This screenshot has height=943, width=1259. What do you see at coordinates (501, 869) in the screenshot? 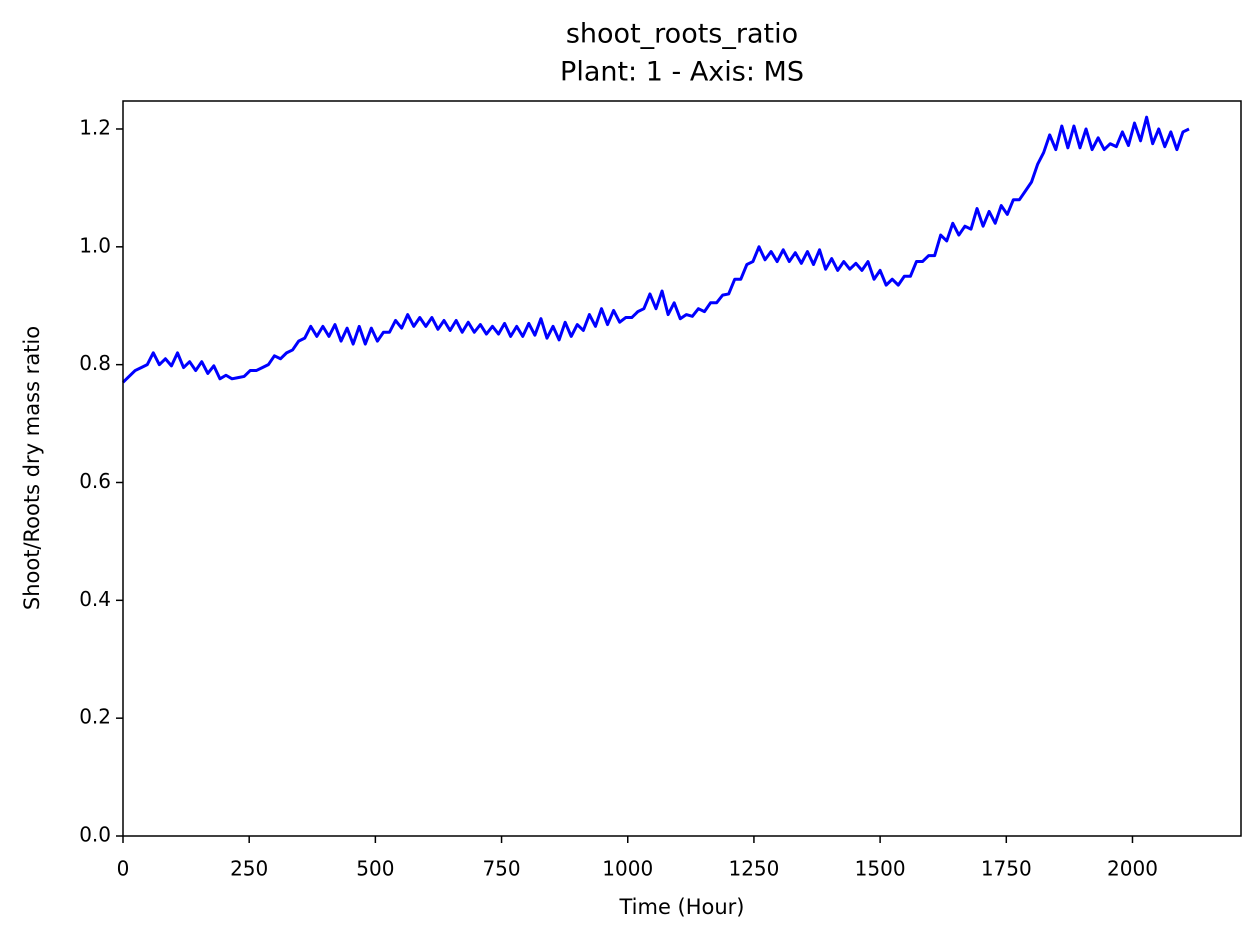
I see `x-tick-label: 750` at bounding box center [501, 869].